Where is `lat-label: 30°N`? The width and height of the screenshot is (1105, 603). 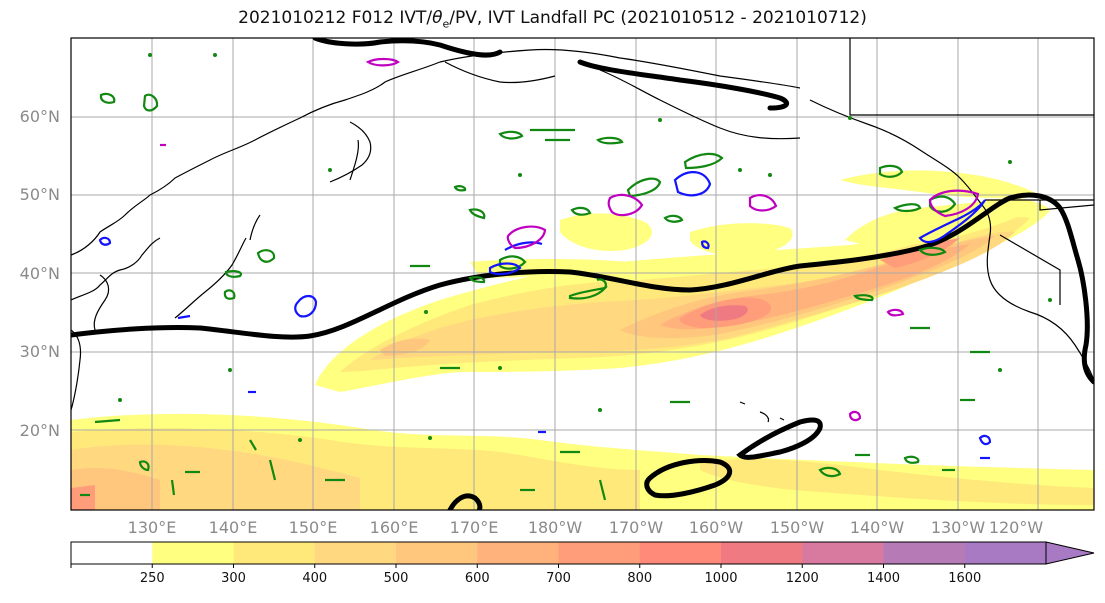
lat-label: 30°N is located at coordinates (40, 351).